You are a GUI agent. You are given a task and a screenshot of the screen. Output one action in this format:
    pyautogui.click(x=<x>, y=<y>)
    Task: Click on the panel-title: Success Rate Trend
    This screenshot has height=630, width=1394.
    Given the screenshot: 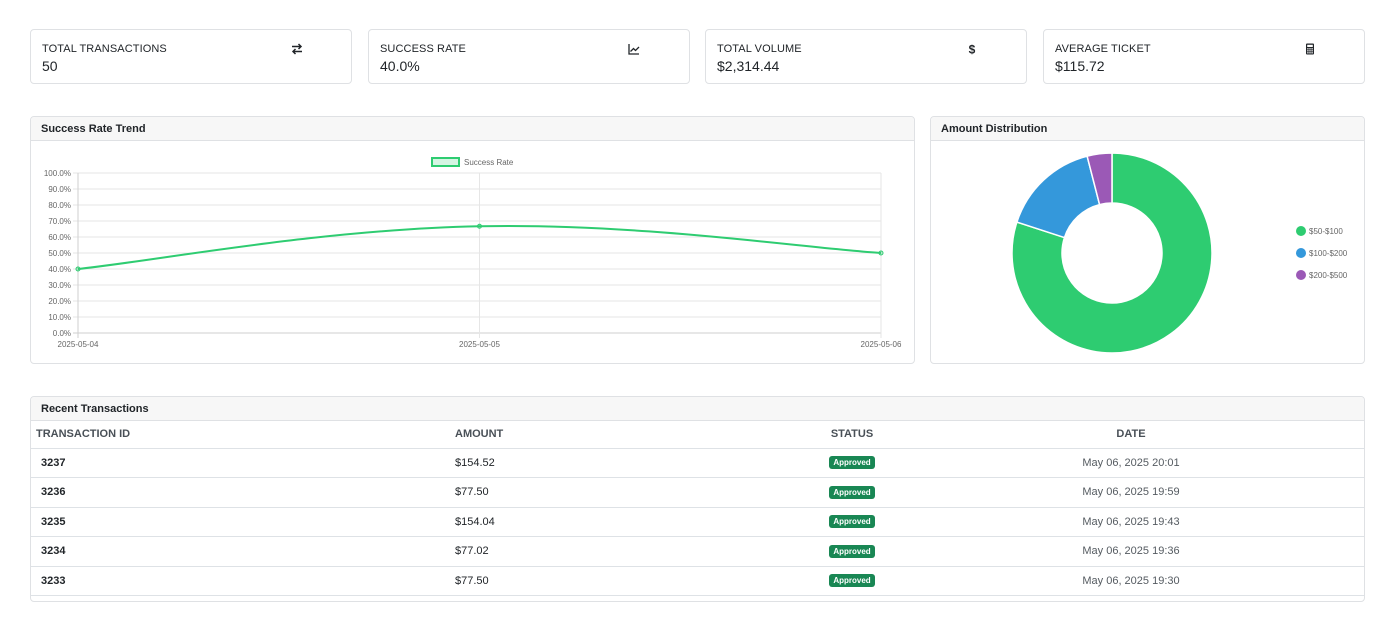 What is the action you would take?
    pyautogui.click(x=93, y=129)
    